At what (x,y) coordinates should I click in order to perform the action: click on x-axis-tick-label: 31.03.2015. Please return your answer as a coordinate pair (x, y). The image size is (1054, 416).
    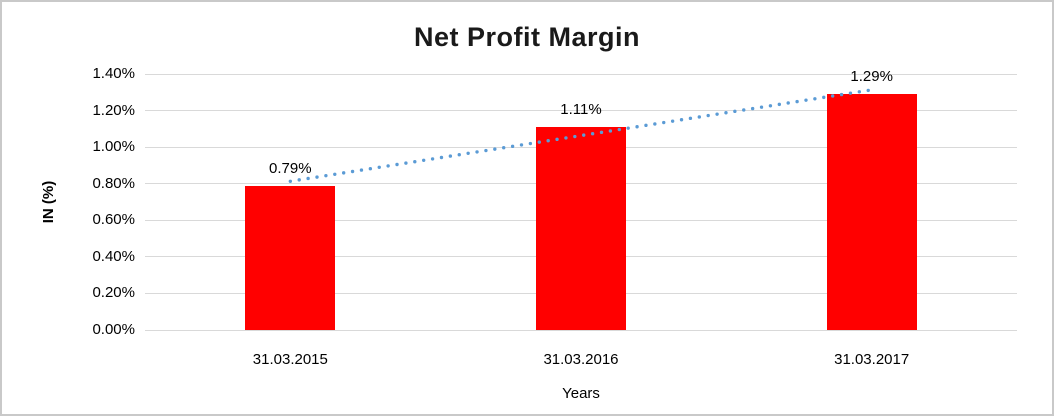
    Looking at the image, I should click on (290, 359).